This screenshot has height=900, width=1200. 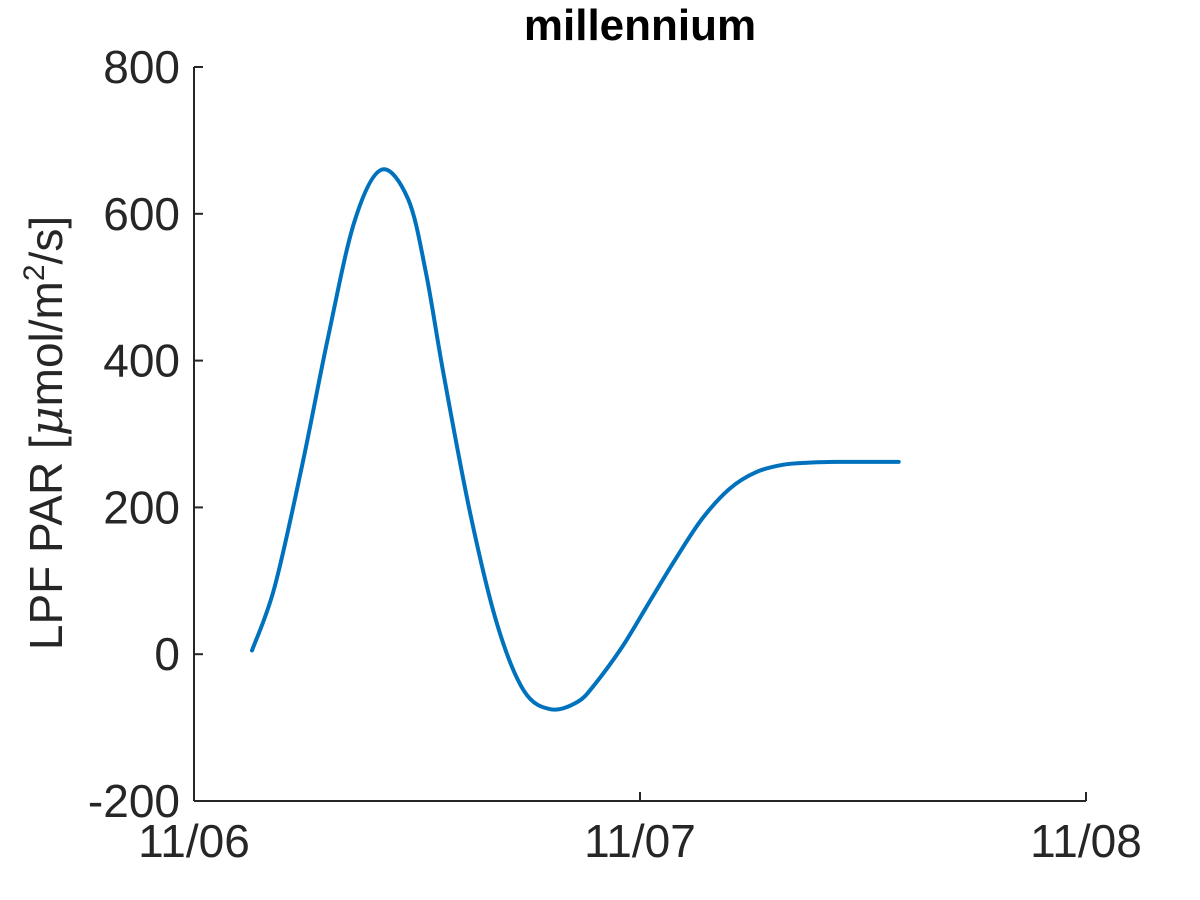 I want to click on y-axis-label: LPF PAR [μmol/m2/s], so click(x=45, y=433).